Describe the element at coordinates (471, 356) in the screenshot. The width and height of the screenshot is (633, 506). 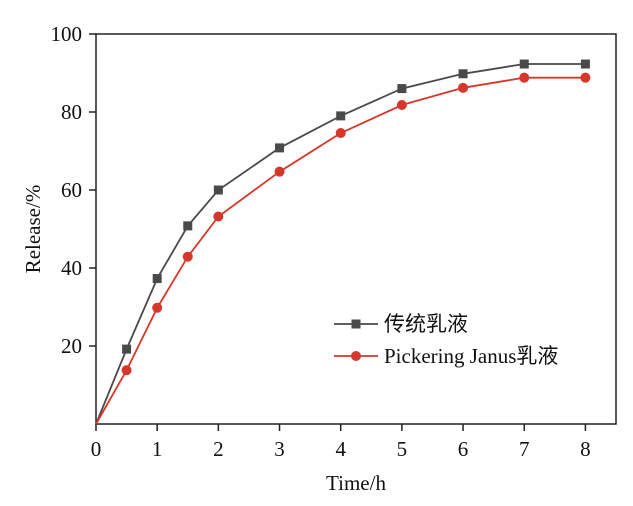
I see `legend-label: Pickering Janus乳液` at that location.